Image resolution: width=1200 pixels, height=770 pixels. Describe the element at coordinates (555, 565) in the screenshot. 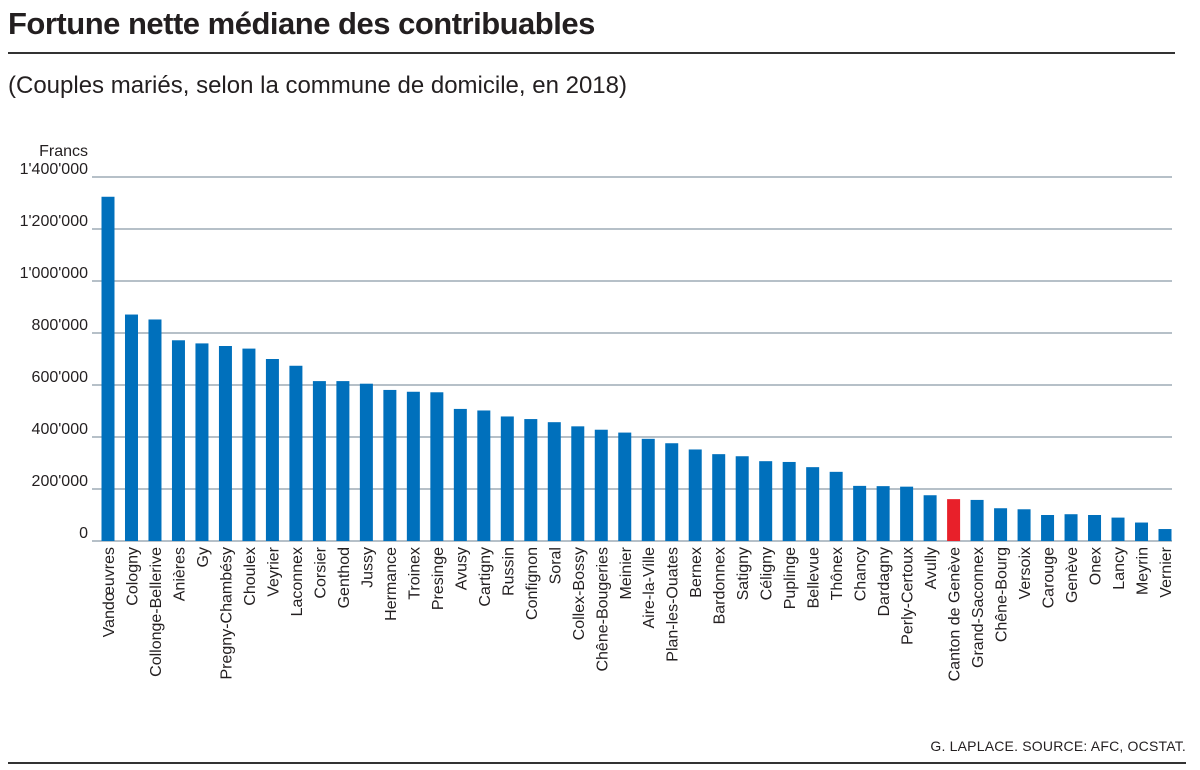

I see `x-category-label: Soral` at that location.